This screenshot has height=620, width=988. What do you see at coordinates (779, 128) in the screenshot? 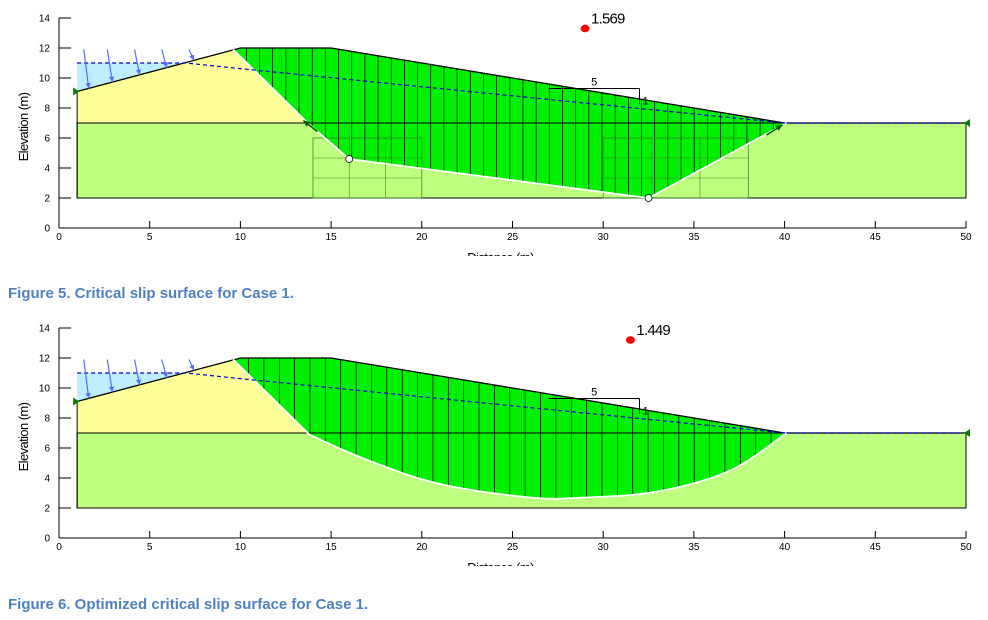
I see `exit-arrow-head` at bounding box center [779, 128].